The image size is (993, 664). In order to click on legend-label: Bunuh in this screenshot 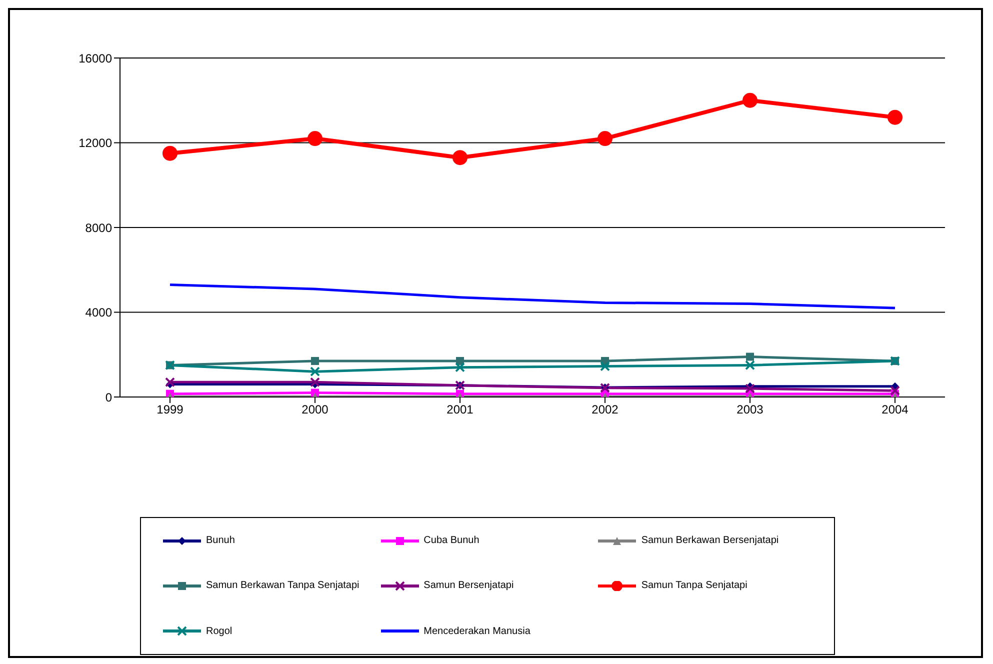, I will do `click(220, 540)`.